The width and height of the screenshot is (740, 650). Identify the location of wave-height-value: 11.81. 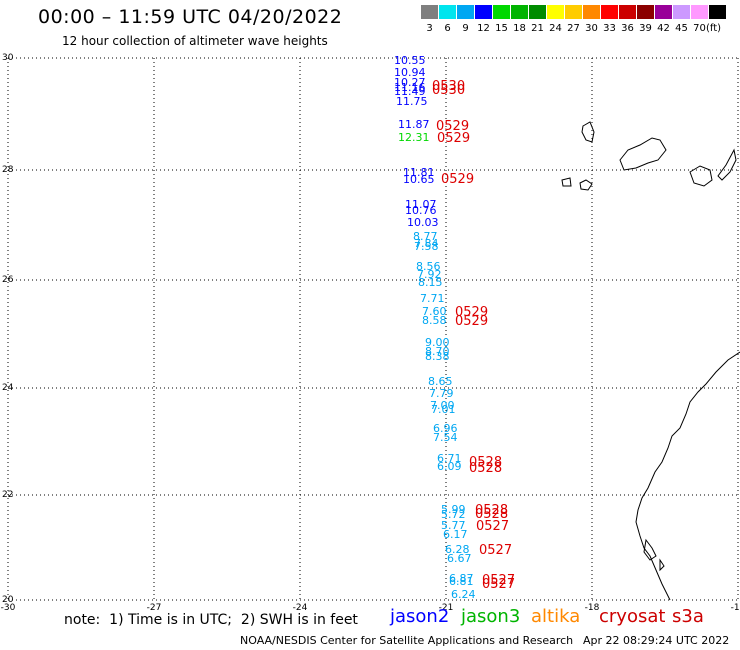
(419, 172).